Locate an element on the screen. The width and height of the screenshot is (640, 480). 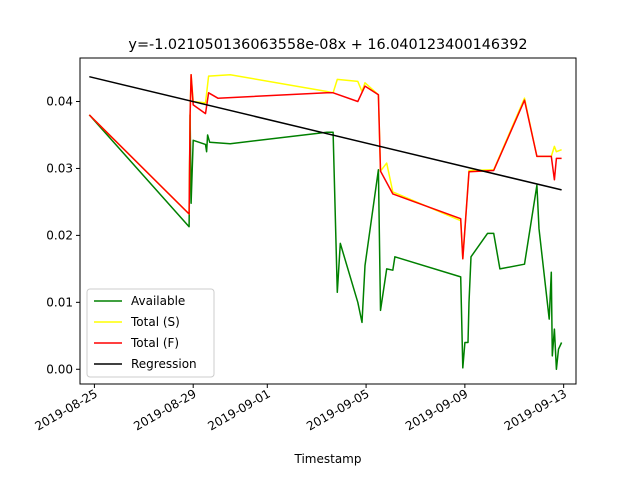
y-tick-label: 0.02 is located at coordinates (59, 235).